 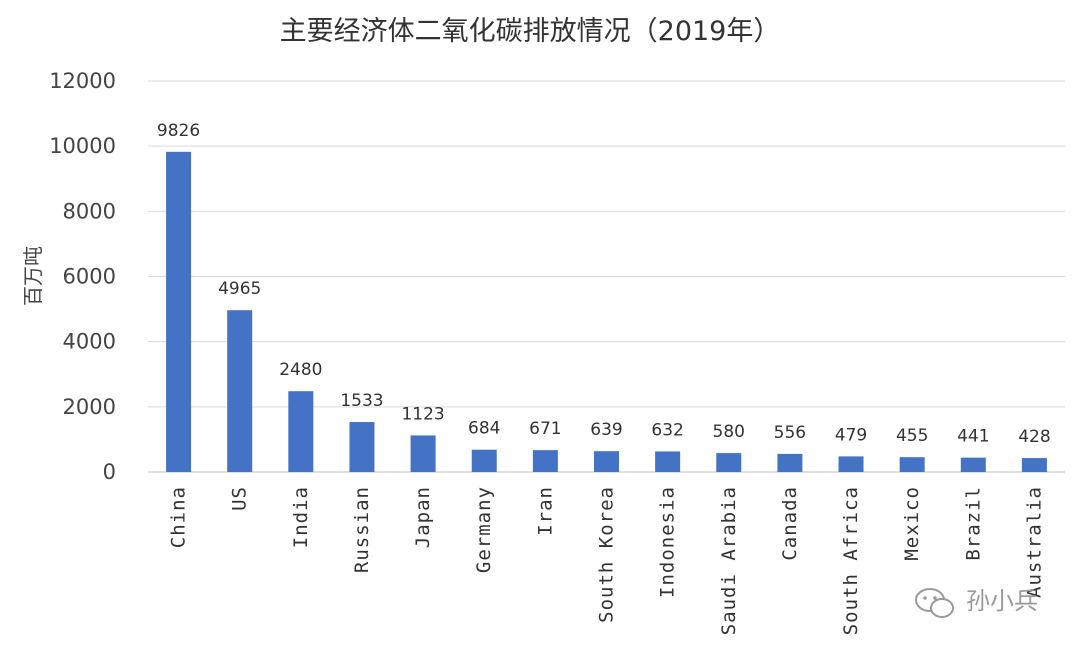 I want to click on y-tick-label: 0, so click(x=109, y=472).